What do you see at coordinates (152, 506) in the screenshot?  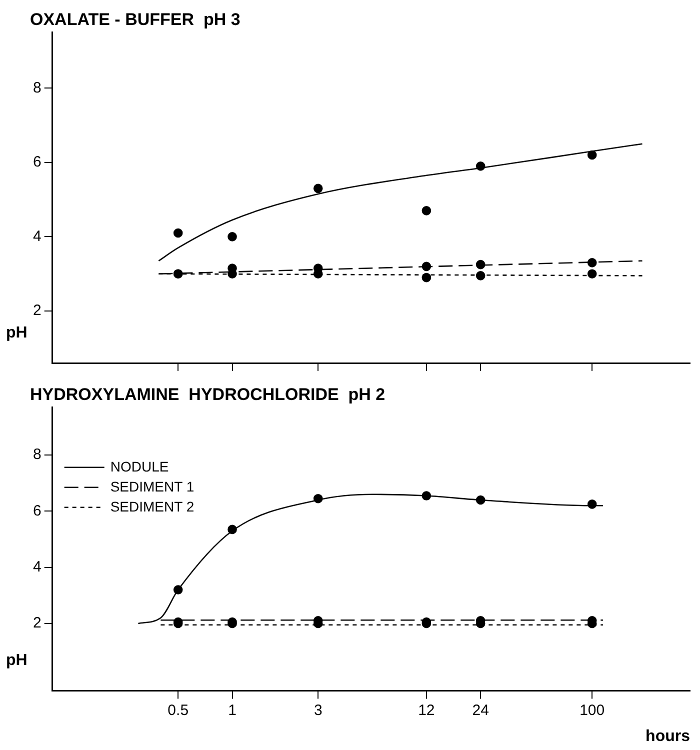 I see `legend-label: SEDIMENT 2` at bounding box center [152, 506].